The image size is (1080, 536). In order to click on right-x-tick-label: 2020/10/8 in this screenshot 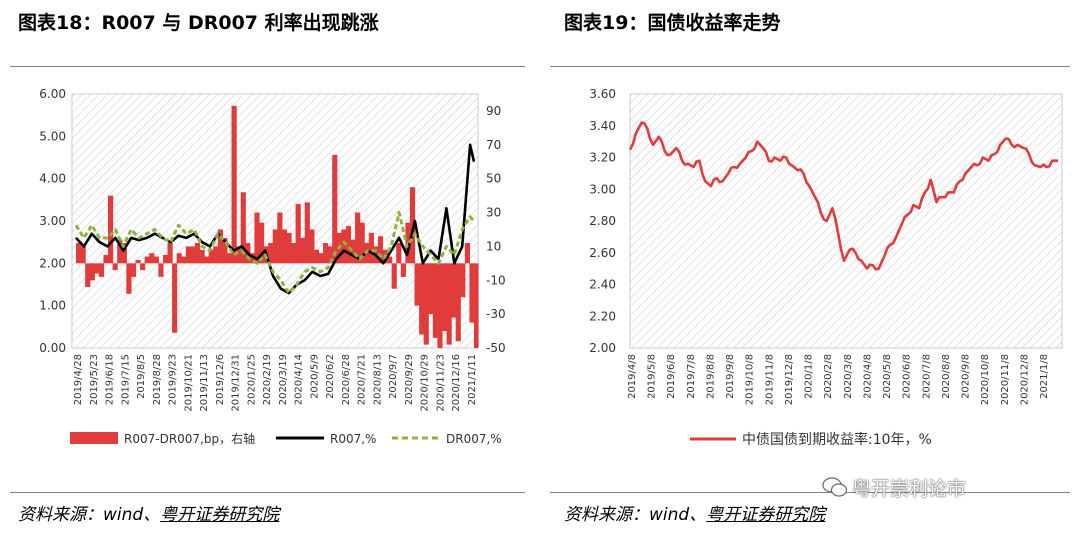, I will do `click(985, 379)`.